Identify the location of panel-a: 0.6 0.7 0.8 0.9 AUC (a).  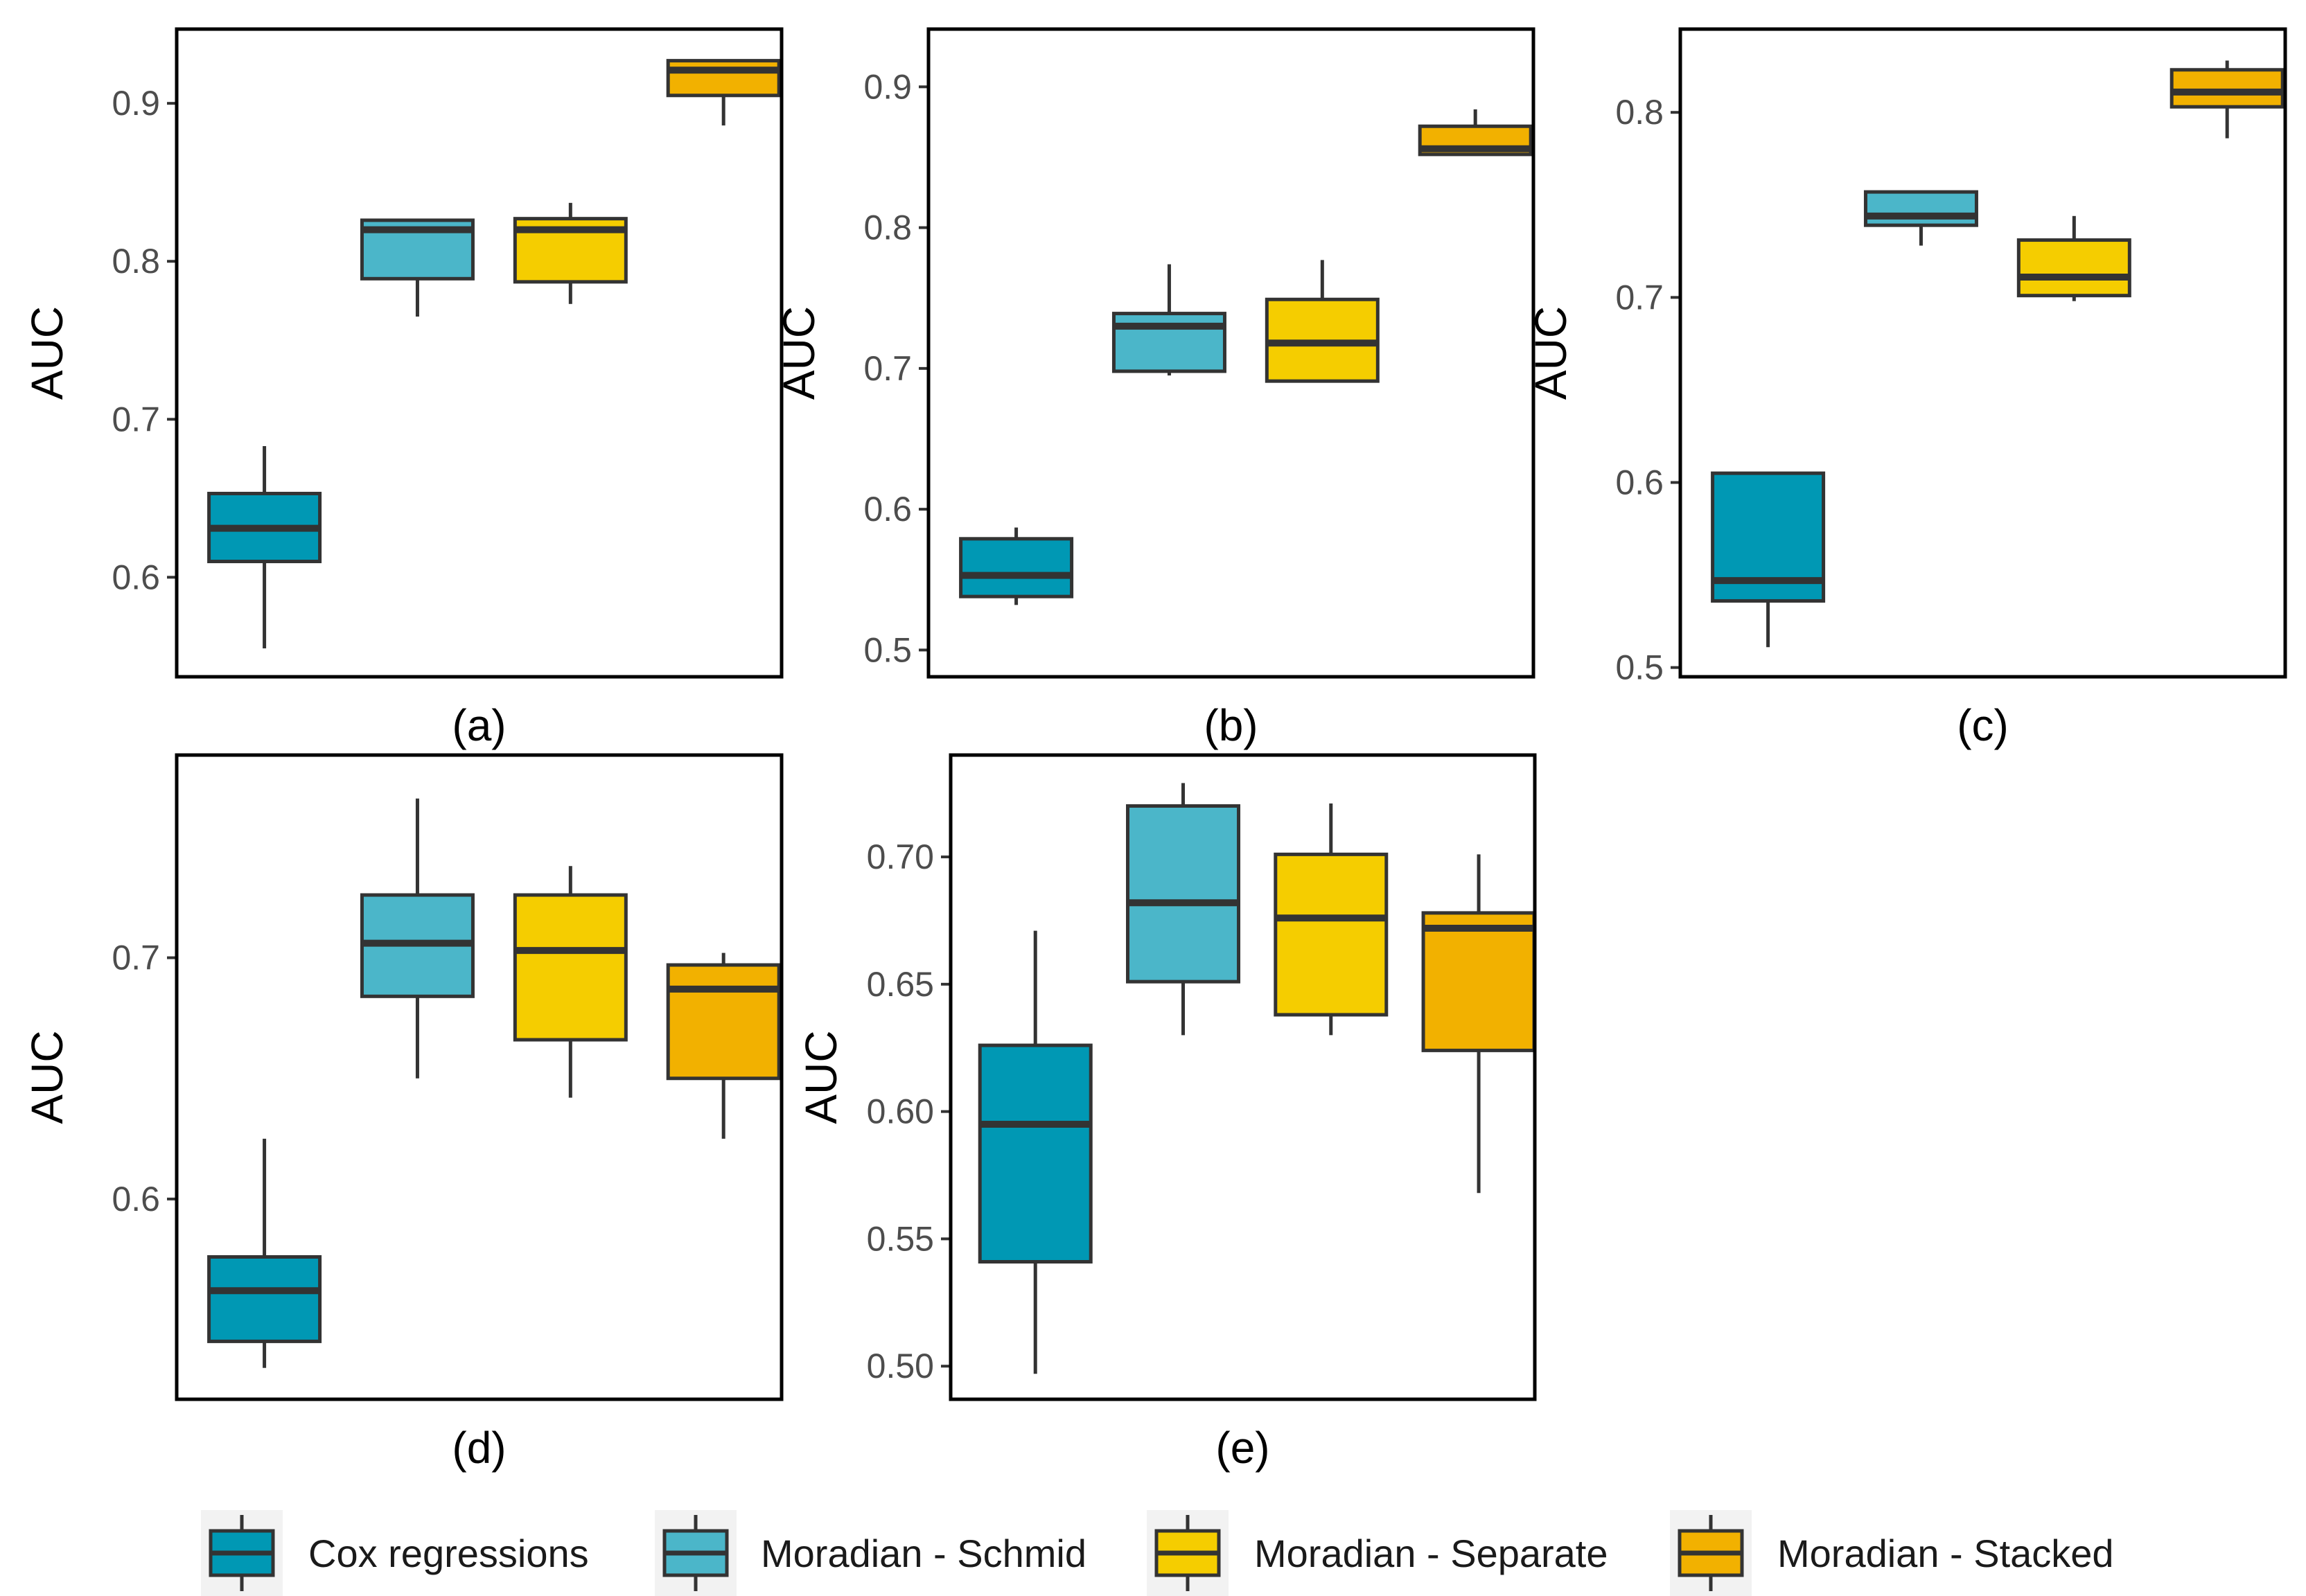
(403, 389).